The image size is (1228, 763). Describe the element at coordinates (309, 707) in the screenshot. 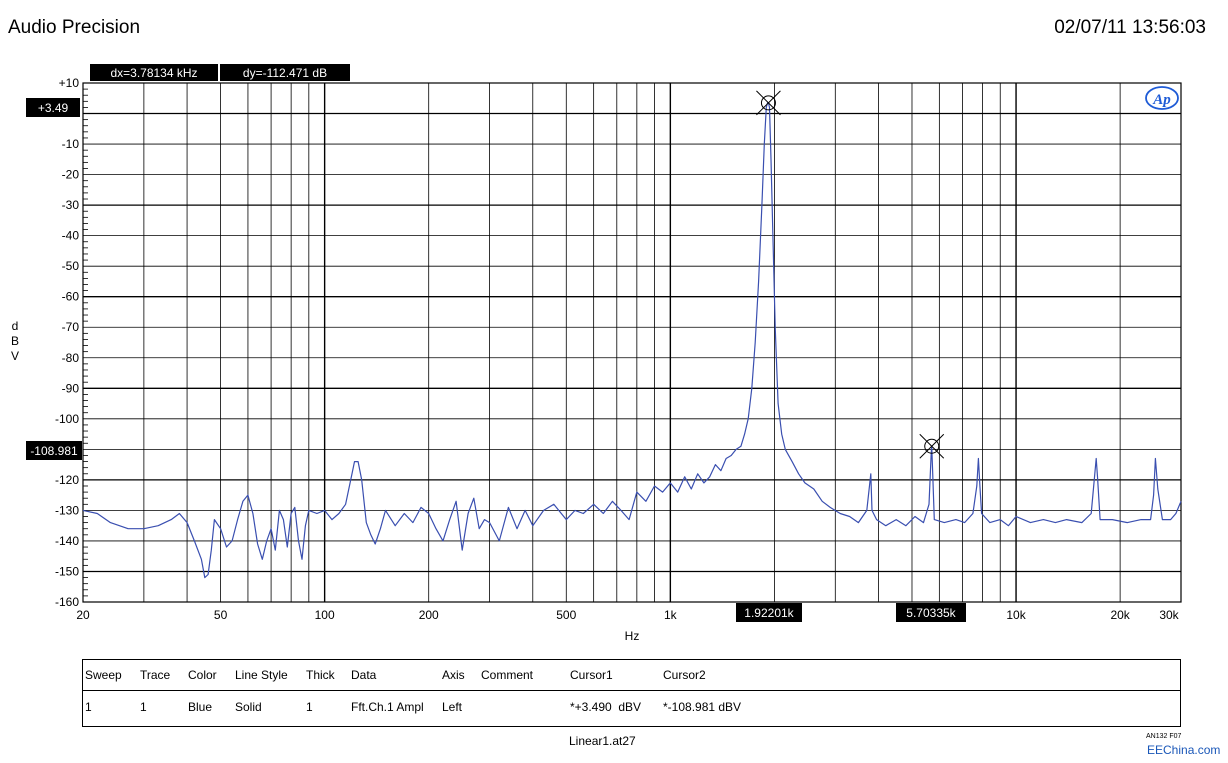

I see `legend-cell-thick: 1` at that location.